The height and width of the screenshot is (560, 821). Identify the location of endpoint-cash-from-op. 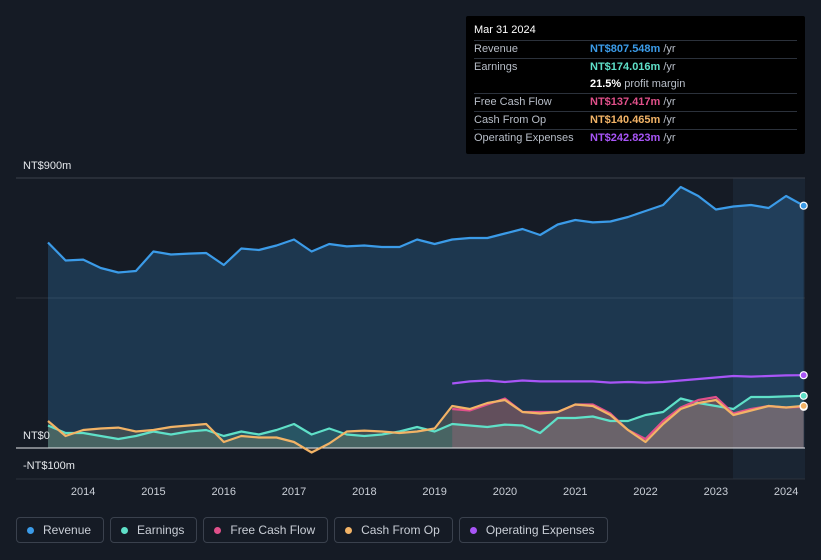
(803, 405).